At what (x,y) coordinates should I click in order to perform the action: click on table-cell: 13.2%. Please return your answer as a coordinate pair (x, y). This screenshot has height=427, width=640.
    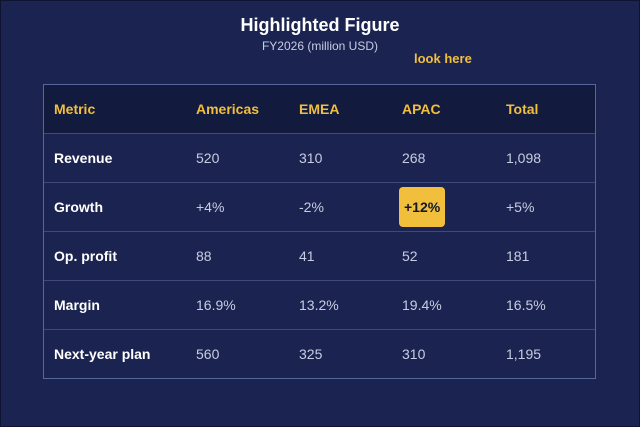
    Looking at the image, I should click on (319, 305).